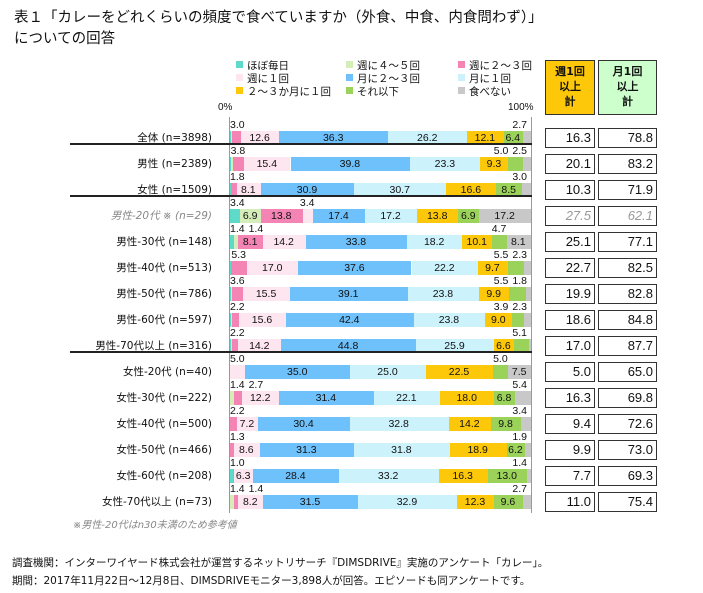 The height and width of the screenshot is (593, 703). What do you see at coordinates (164, 476) in the screenshot?
I see `row-label: 女性-60代 (n=208)` at bounding box center [164, 476].